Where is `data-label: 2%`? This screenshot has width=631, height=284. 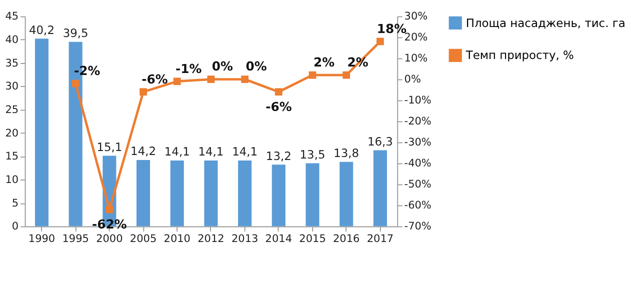 data-label: 2% is located at coordinates (324, 62).